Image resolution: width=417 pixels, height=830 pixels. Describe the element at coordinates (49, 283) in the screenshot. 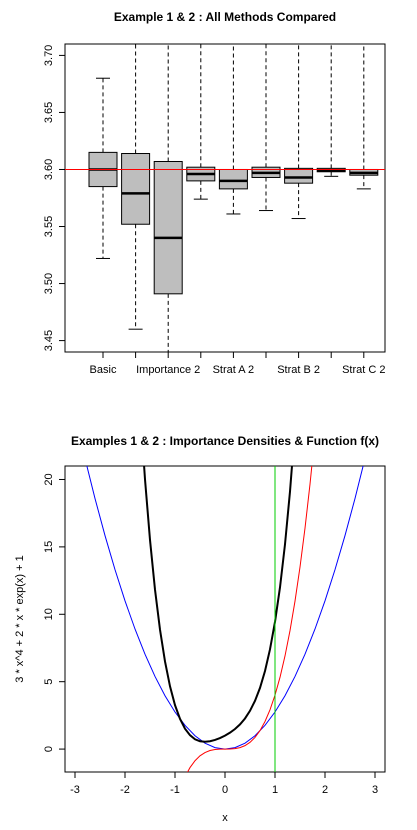

I see `y-tick-label: 3.50` at that location.